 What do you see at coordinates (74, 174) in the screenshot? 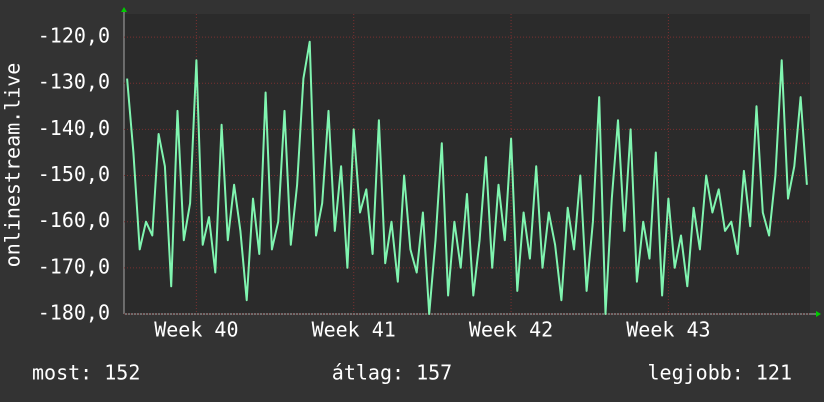
I see `y-tick-label: -150,0` at bounding box center [74, 174].